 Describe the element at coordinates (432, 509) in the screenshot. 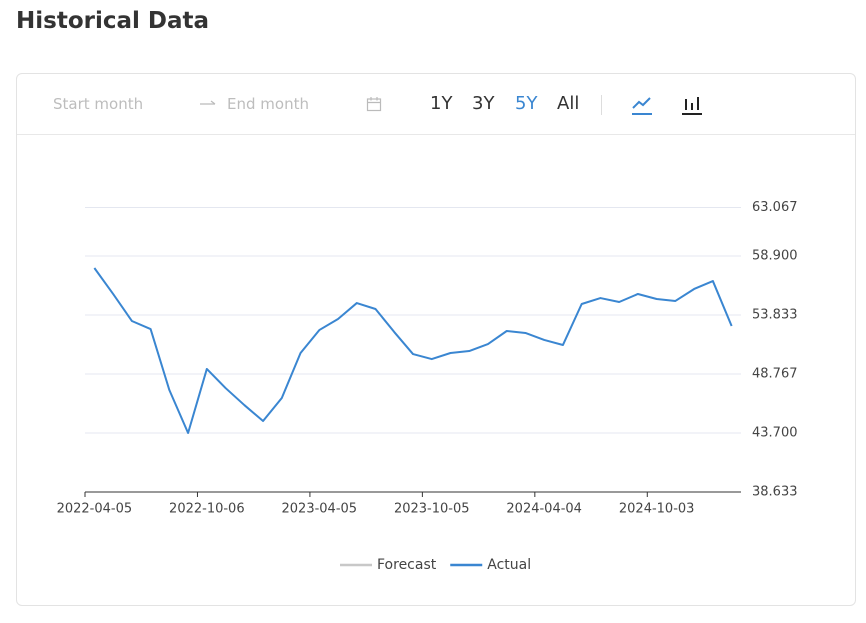

I see `x-tick-label: 2023-10-05` at that location.